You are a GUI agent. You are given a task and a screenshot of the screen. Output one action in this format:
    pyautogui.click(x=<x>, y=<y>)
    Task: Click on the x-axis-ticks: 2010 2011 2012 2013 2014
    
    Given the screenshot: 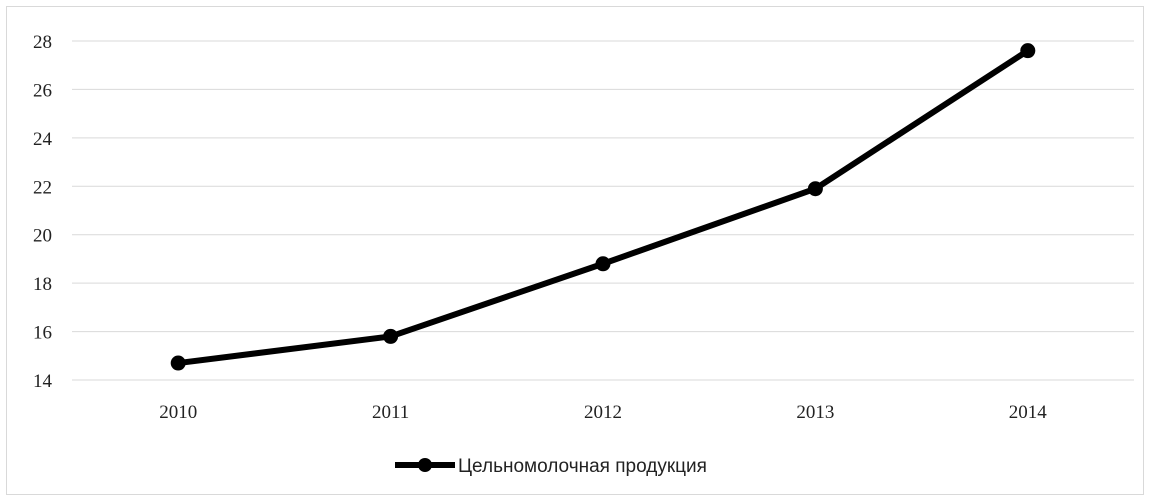 What is the action you would take?
    pyautogui.click(x=603, y=412)
    